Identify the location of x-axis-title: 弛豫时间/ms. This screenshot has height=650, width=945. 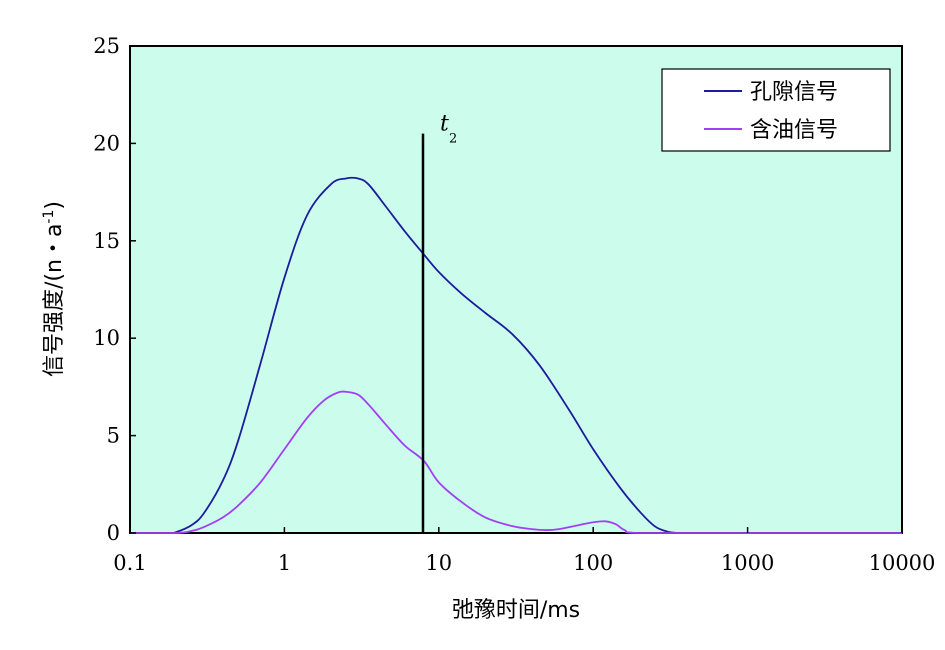
(516, 610).